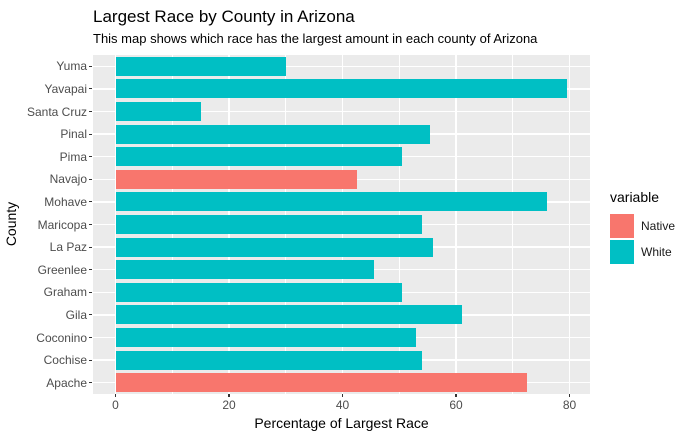  Describe the element at coordinates (76, 314) in the screenshot. I see `y-axis-label-gila: Gila` at that location.